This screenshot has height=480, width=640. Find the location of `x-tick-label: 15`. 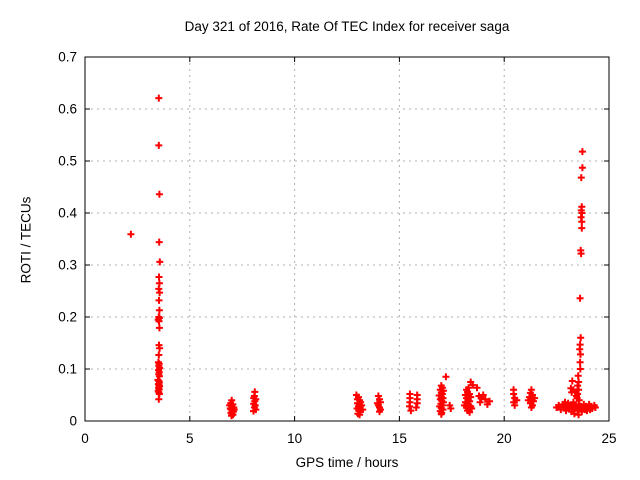

x-tick-label: 15 is located at coordinates (399, 438).